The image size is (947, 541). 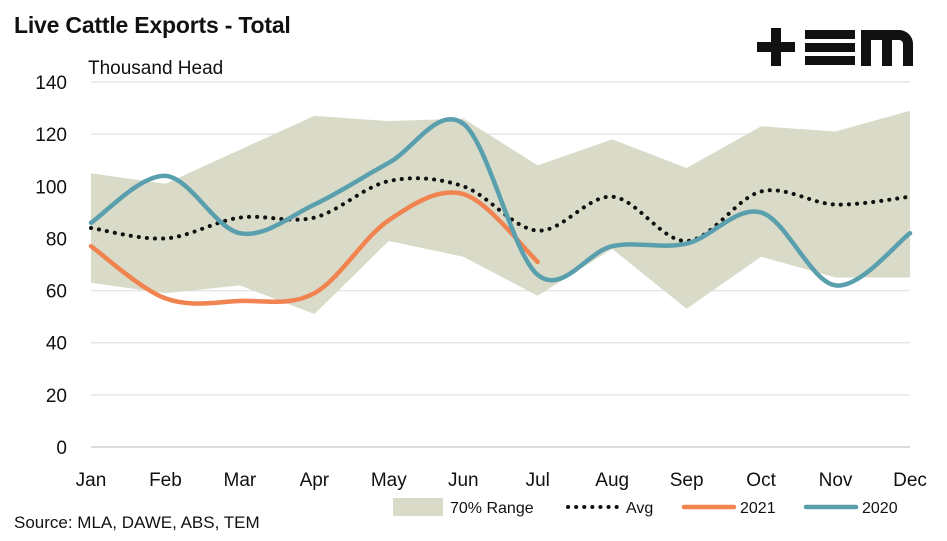 What do you see at coordinates (830, 47) in the screenshot?
I see `logo-e-bar-middle` at bounding box center [830, 47].